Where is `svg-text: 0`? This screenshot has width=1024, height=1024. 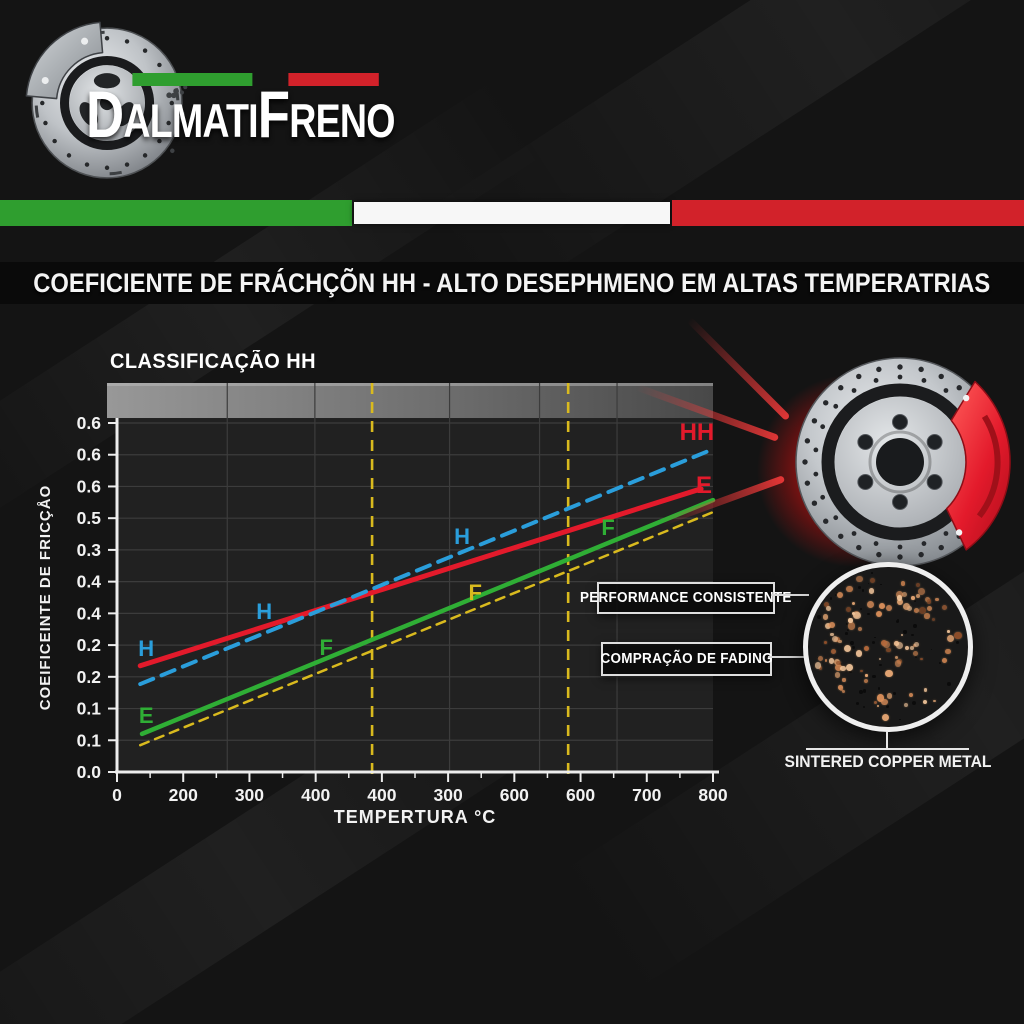 svg-text: 0 is located at coordinates (117, 795).